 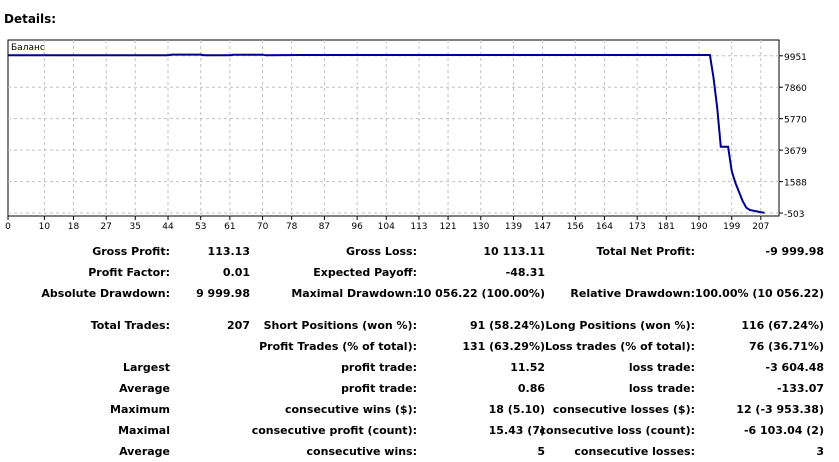 I want to click on x-tick-label: 70, so click(x=263, y=227).